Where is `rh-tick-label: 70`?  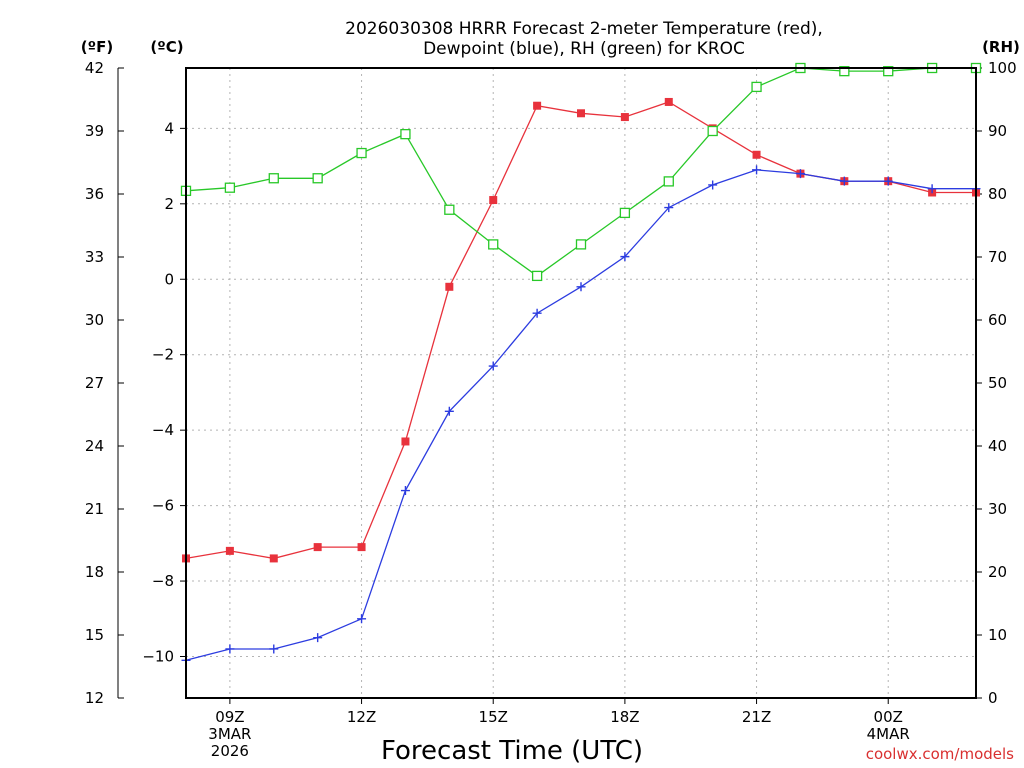 rh-tick-label: 70 is located at coordinates (997, 257).